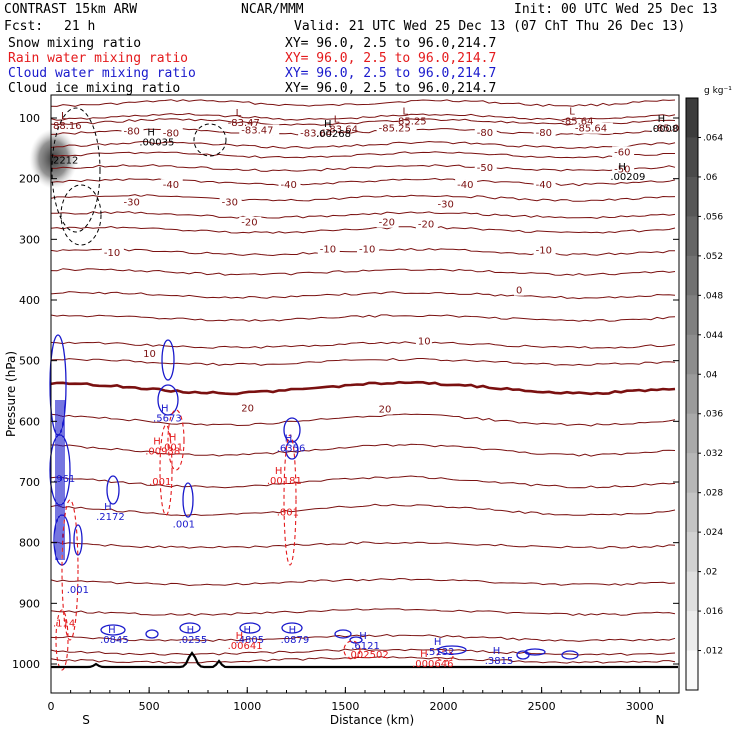 This screenshot has width=740, height=740. Describe the element at coordinates (230, 203) in the screenshot. I see `temperature-label: -30` at that location.